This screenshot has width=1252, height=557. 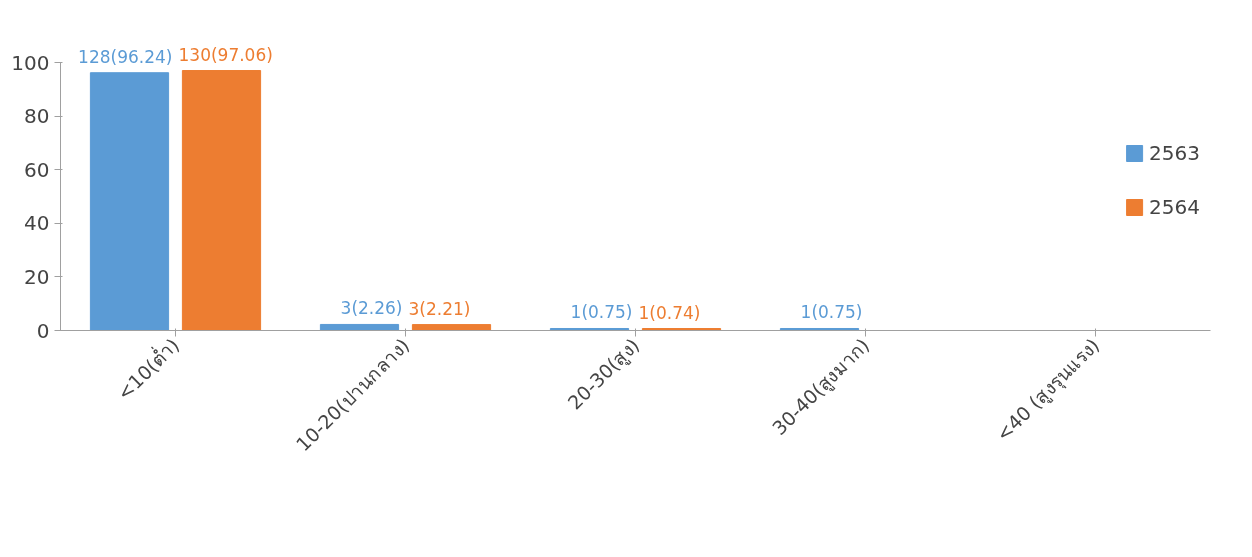 I want to click on y-tick-label: 40, so click(x=37, y=223).